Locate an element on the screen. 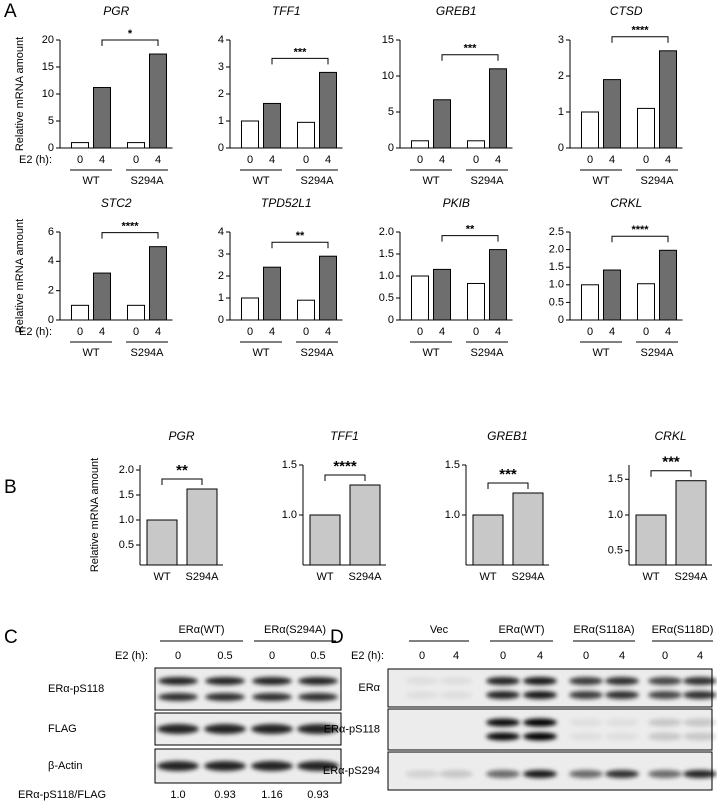 This screenshot has height=802, width=717. row-label: FLAG is located at coordinates (62, 729).